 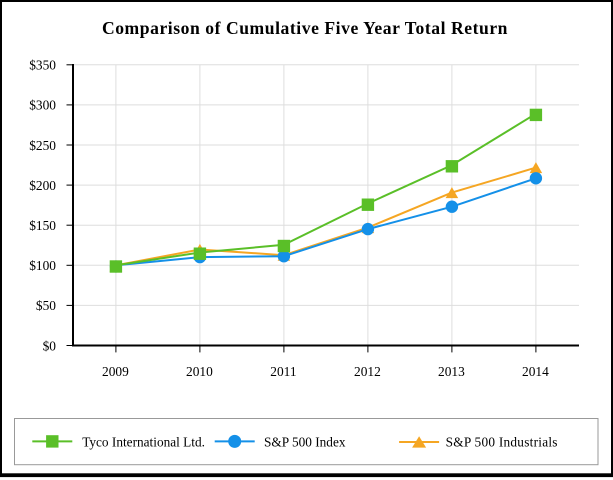 I want to click on svg-text: $200, so click(x=42, y=185).